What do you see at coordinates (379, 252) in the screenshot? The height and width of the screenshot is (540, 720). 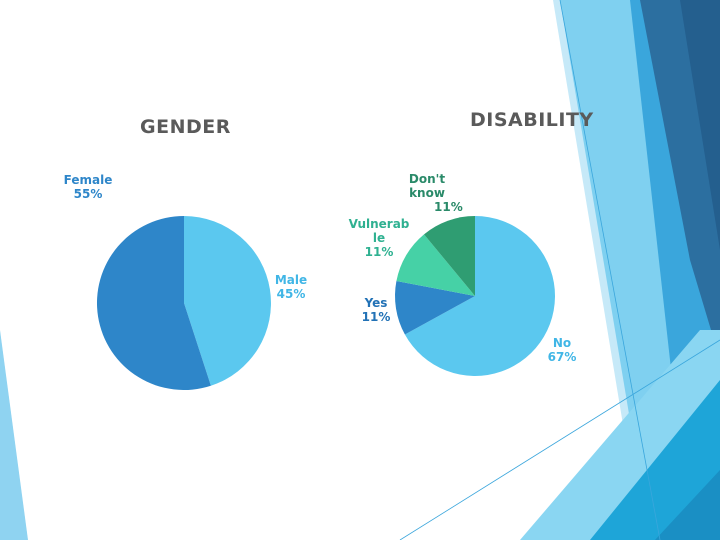 I see `vulnerable-label-value: 11%` at bounding box center [379, 252].